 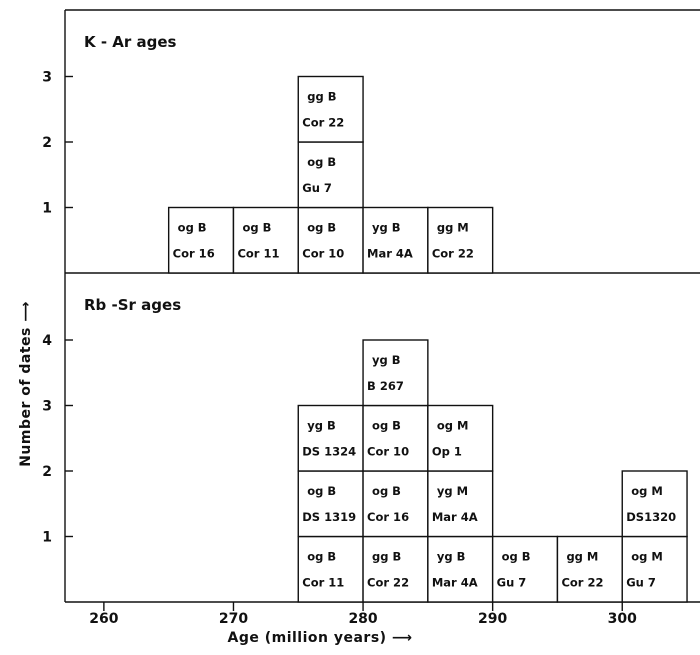 I want to click on date-box: og M Op 1, so click(x=460, y=438).